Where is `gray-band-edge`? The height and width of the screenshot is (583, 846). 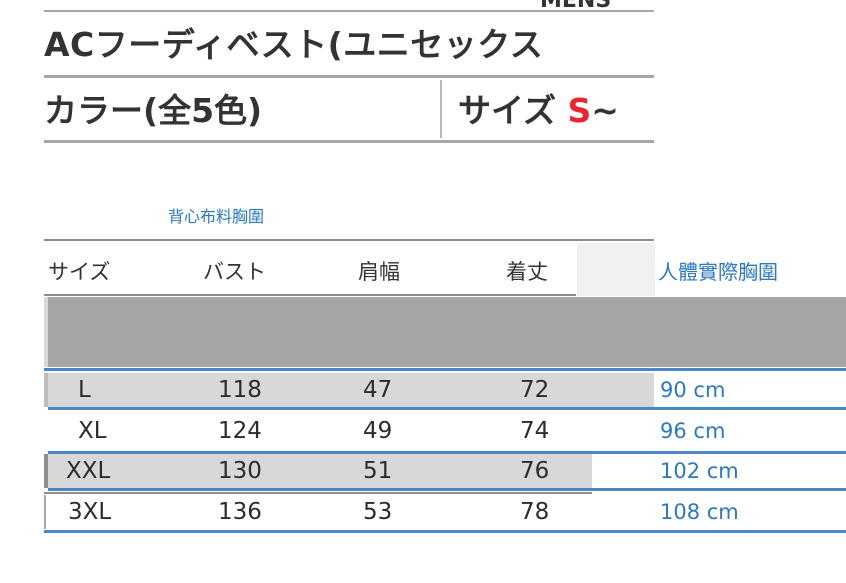 gray-band-edge is located at coordinates (46, 332).